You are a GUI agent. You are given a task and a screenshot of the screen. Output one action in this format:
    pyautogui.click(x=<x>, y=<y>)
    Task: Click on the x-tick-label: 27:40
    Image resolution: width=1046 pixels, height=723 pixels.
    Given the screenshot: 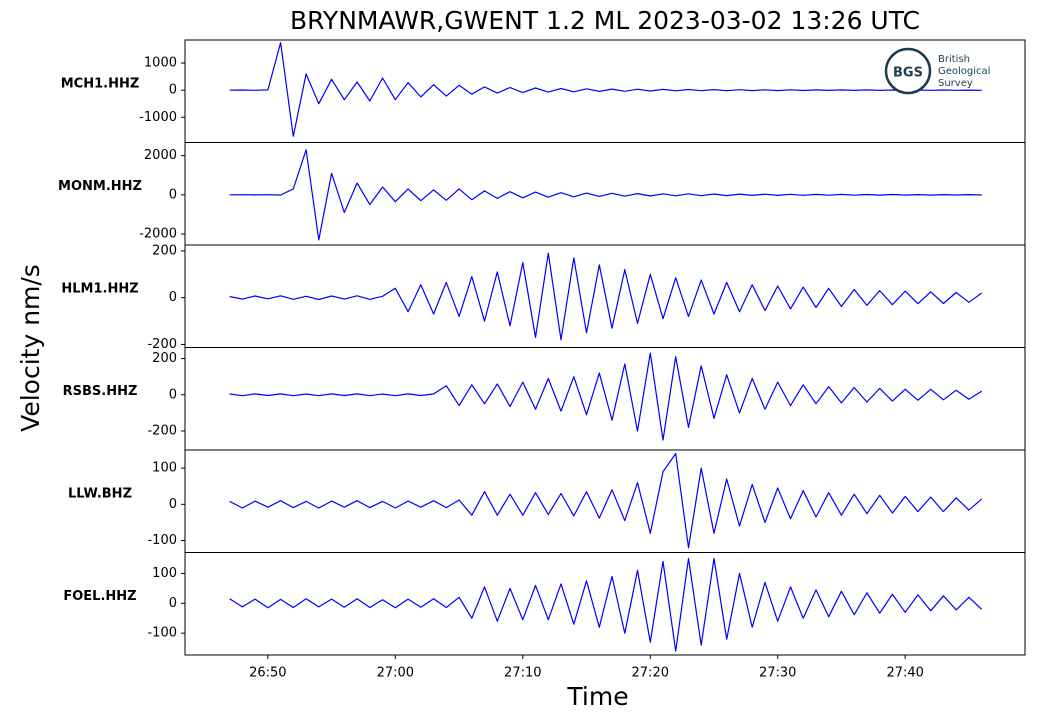 What is the action you would take?
    pyautogui.click(x=904, y=673)
    